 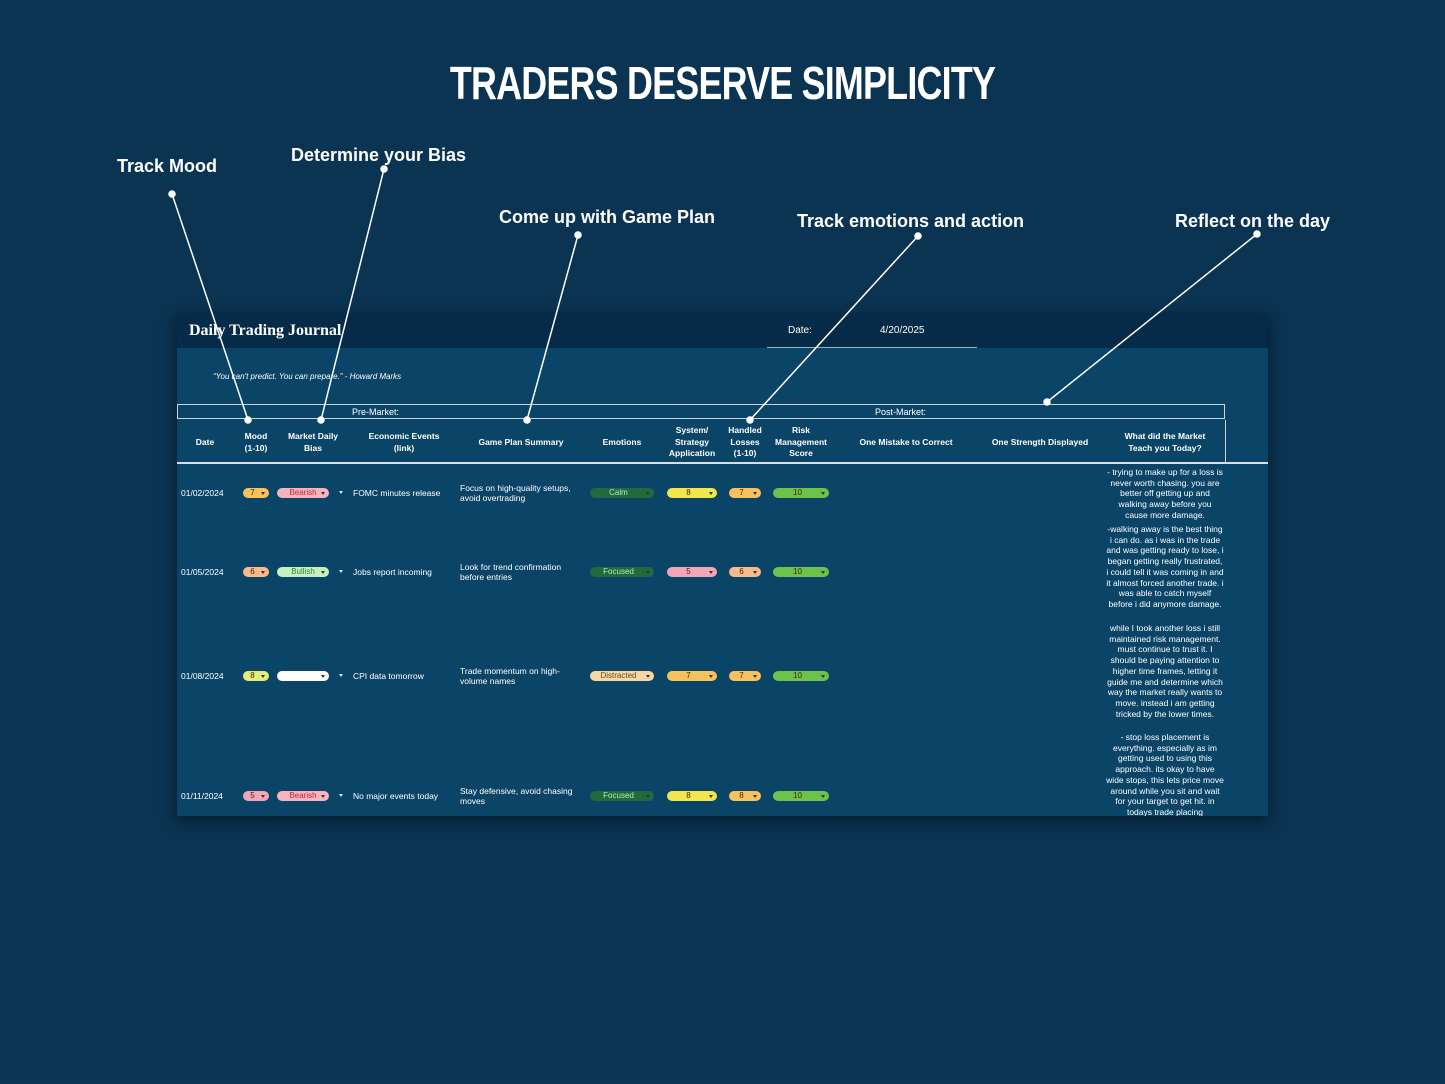 I want to click on date-cell: 01/08/2024, so click(x=202, y=676).